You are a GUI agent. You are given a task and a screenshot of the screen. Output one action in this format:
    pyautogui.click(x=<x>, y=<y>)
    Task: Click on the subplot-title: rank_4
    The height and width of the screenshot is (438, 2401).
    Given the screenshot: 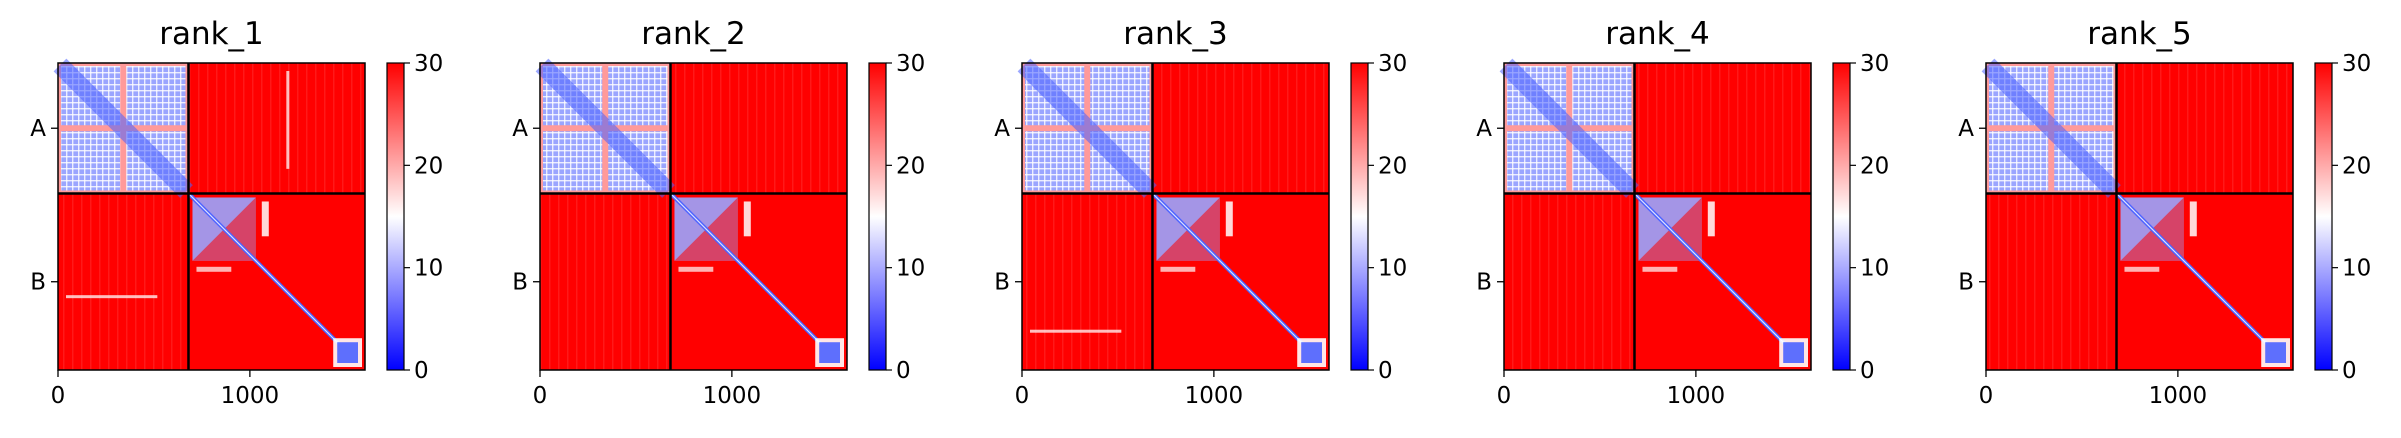 What is the action you would take?
    pyautogui.click(x=1657, y=34)
    